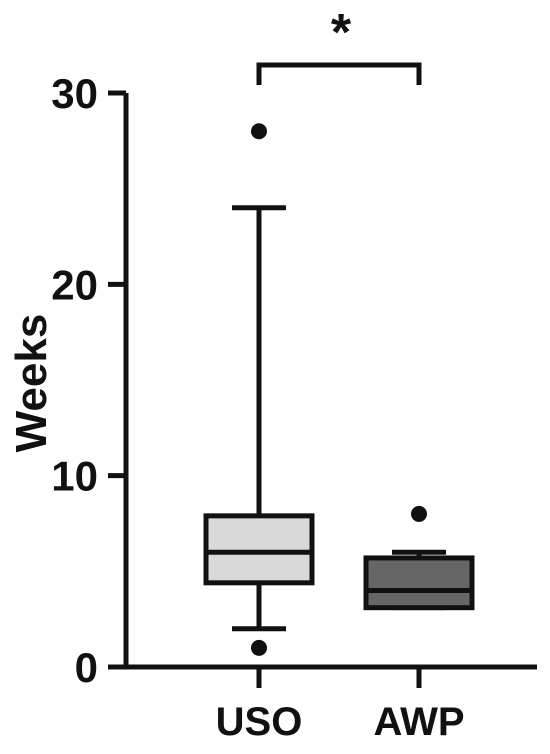 The image size is (550, 754). What do you see at coordinates (74, 284) in the screenshot?
I see `y-tick-label: 20` at bounding box center [74, 284].